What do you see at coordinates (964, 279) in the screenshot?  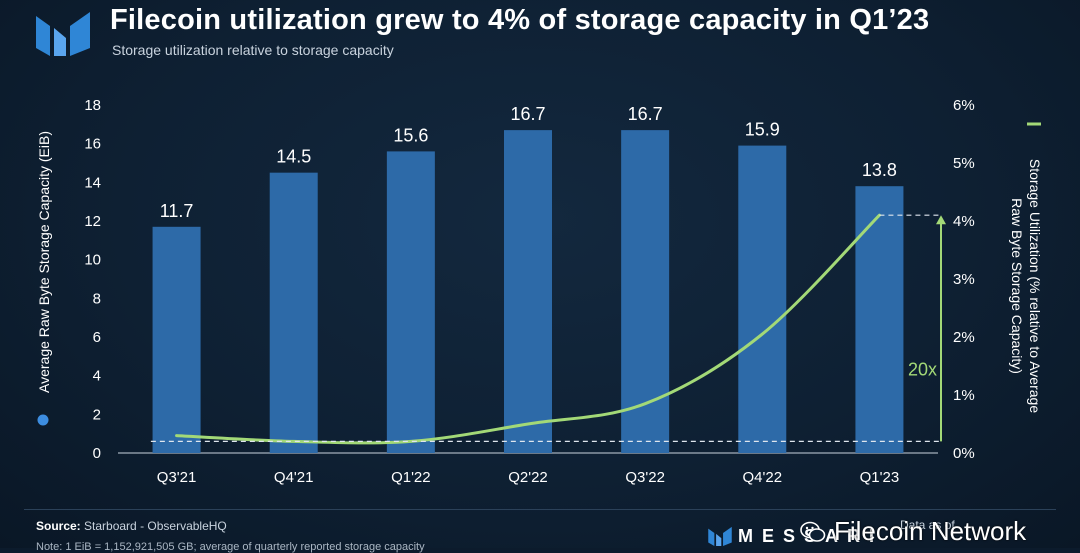 I see `right-tick-label: 3%` at bounding box center [964, 279].